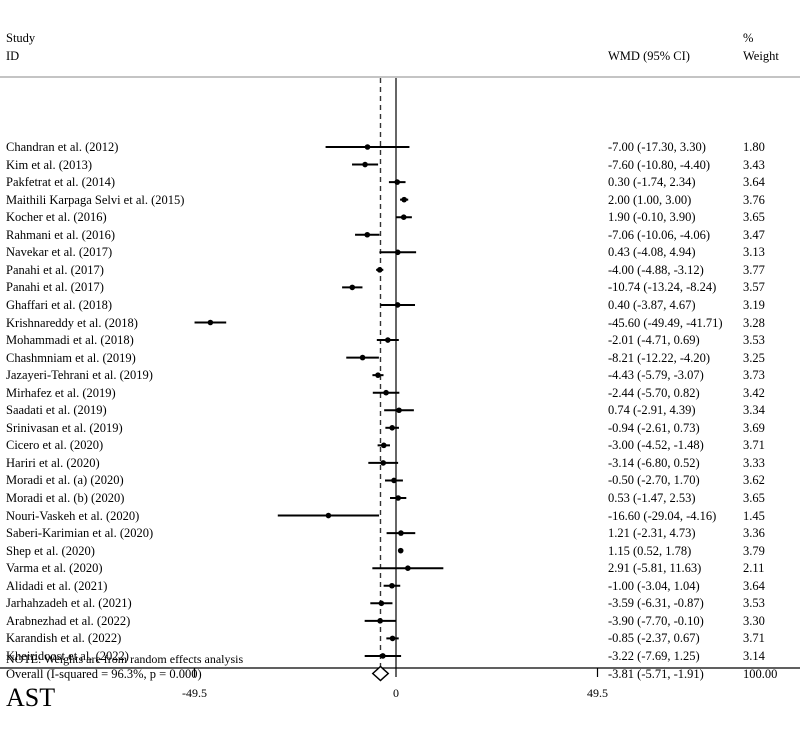 Image resolution: width=800 pixels, height=733 pixels. Describe the element at coordinates (194, 693) in the screenshot. I see `x-tick-label: -49.5` at that location.